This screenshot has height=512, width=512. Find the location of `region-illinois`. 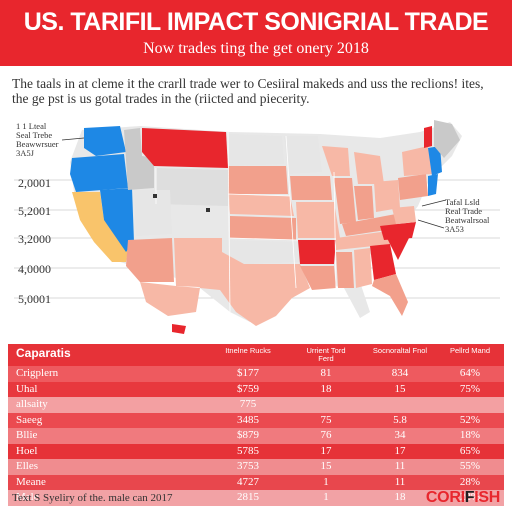

region-illinois is located at coordinates (345, 201).